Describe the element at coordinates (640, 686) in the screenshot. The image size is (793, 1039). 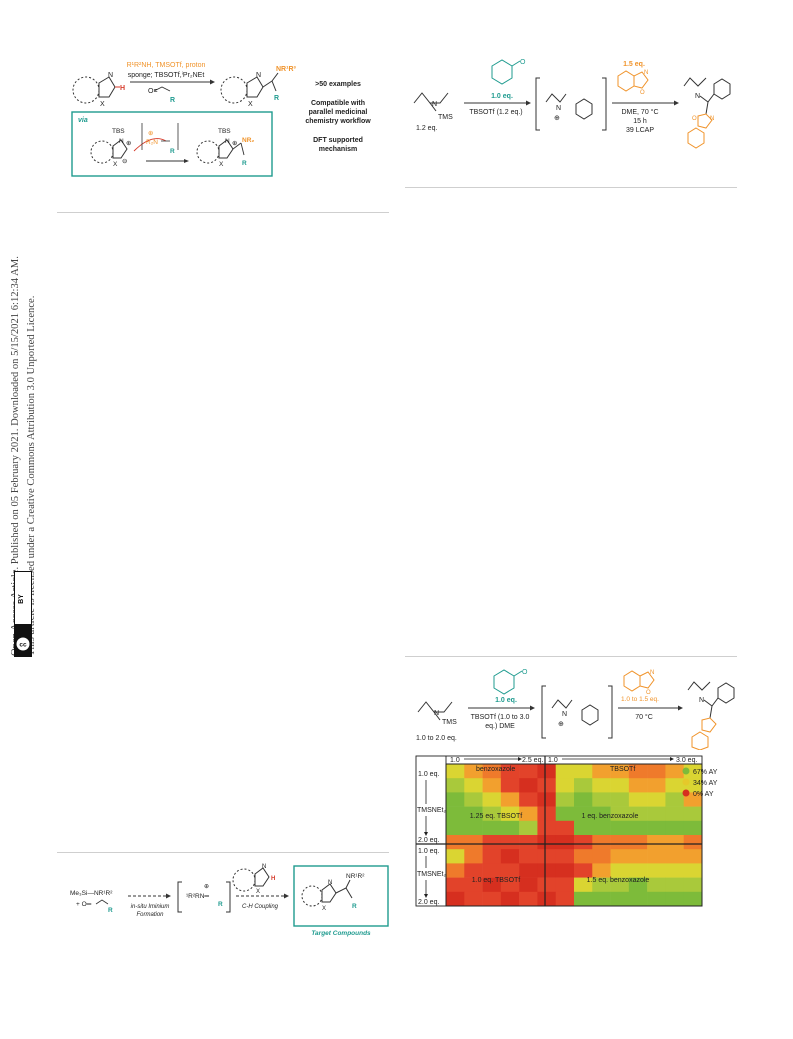
I see `benzoxazole-reagent-2: N O 1.0 to 1.5 eq.` at that location.